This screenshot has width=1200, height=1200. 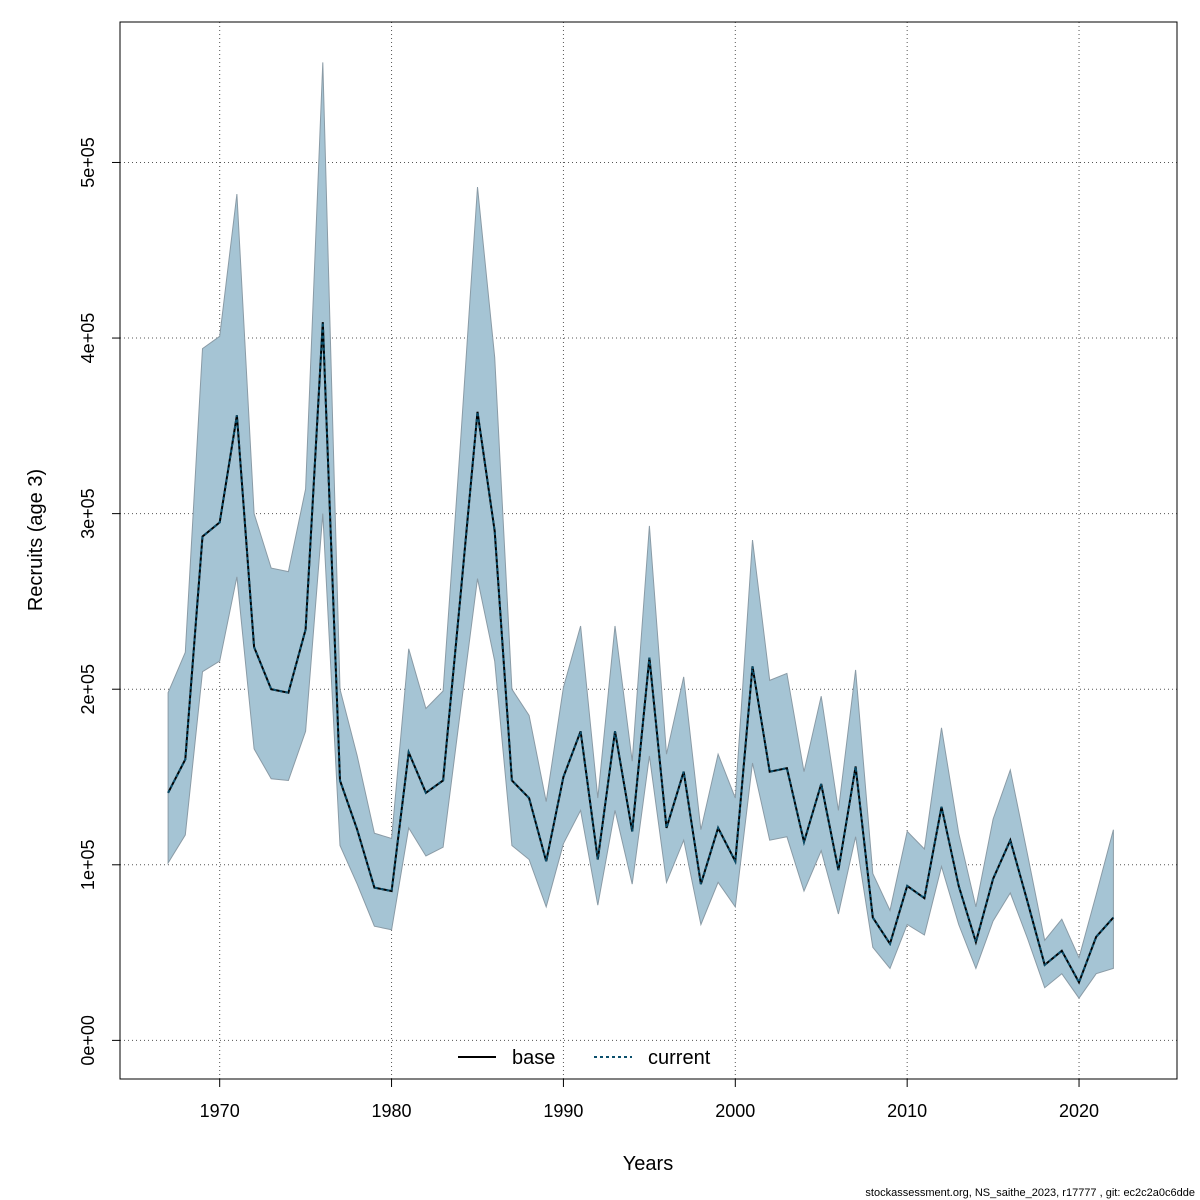 I want to click on x-tick-label: 2000, so click(x=735, y=1111).